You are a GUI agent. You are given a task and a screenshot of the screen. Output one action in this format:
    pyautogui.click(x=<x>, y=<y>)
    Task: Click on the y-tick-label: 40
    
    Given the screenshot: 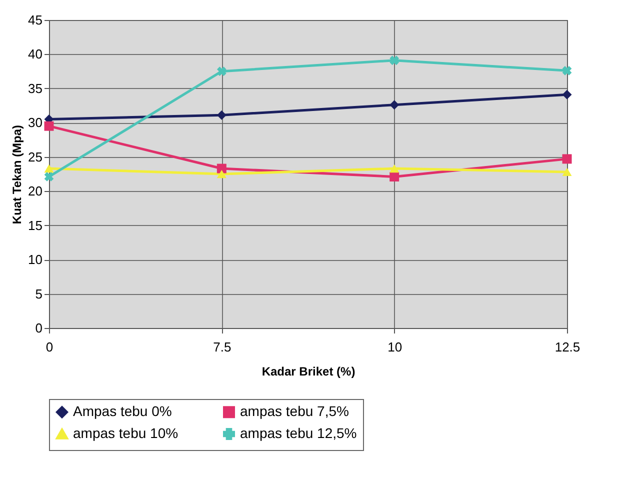 What is the action you would take?
    pyautogui.click(x=35, y=54)
    